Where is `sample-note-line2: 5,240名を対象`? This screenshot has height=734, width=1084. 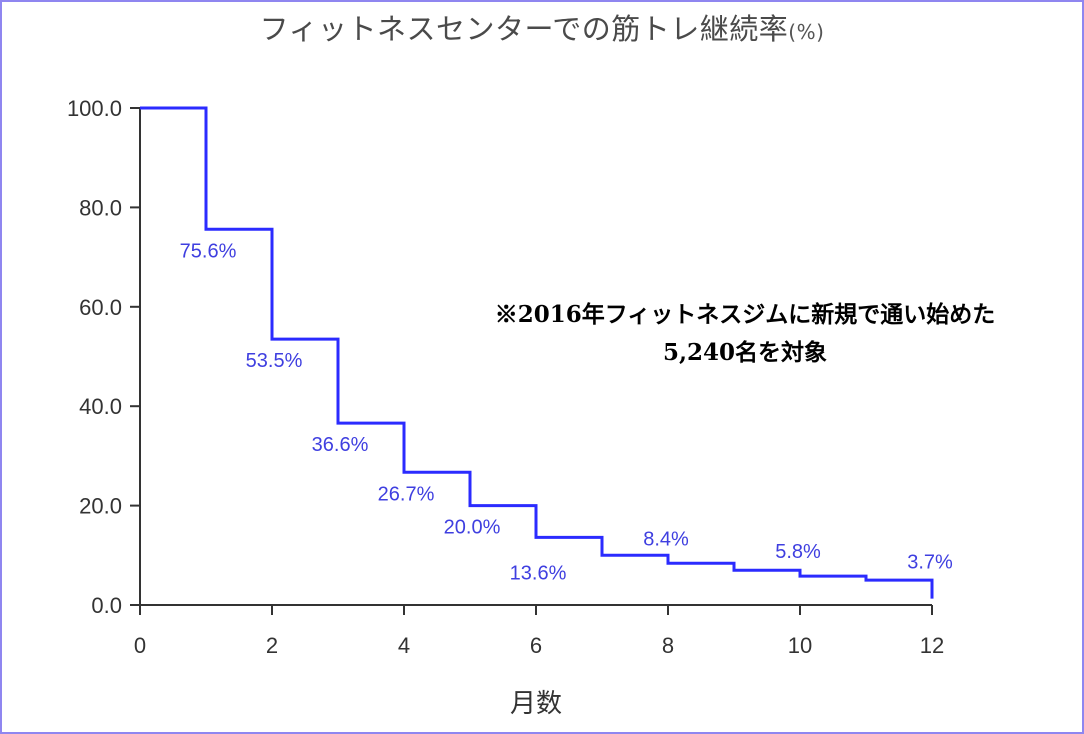 sample-note-line2: 5,240名を対象 is located at coordinates (745, 352).